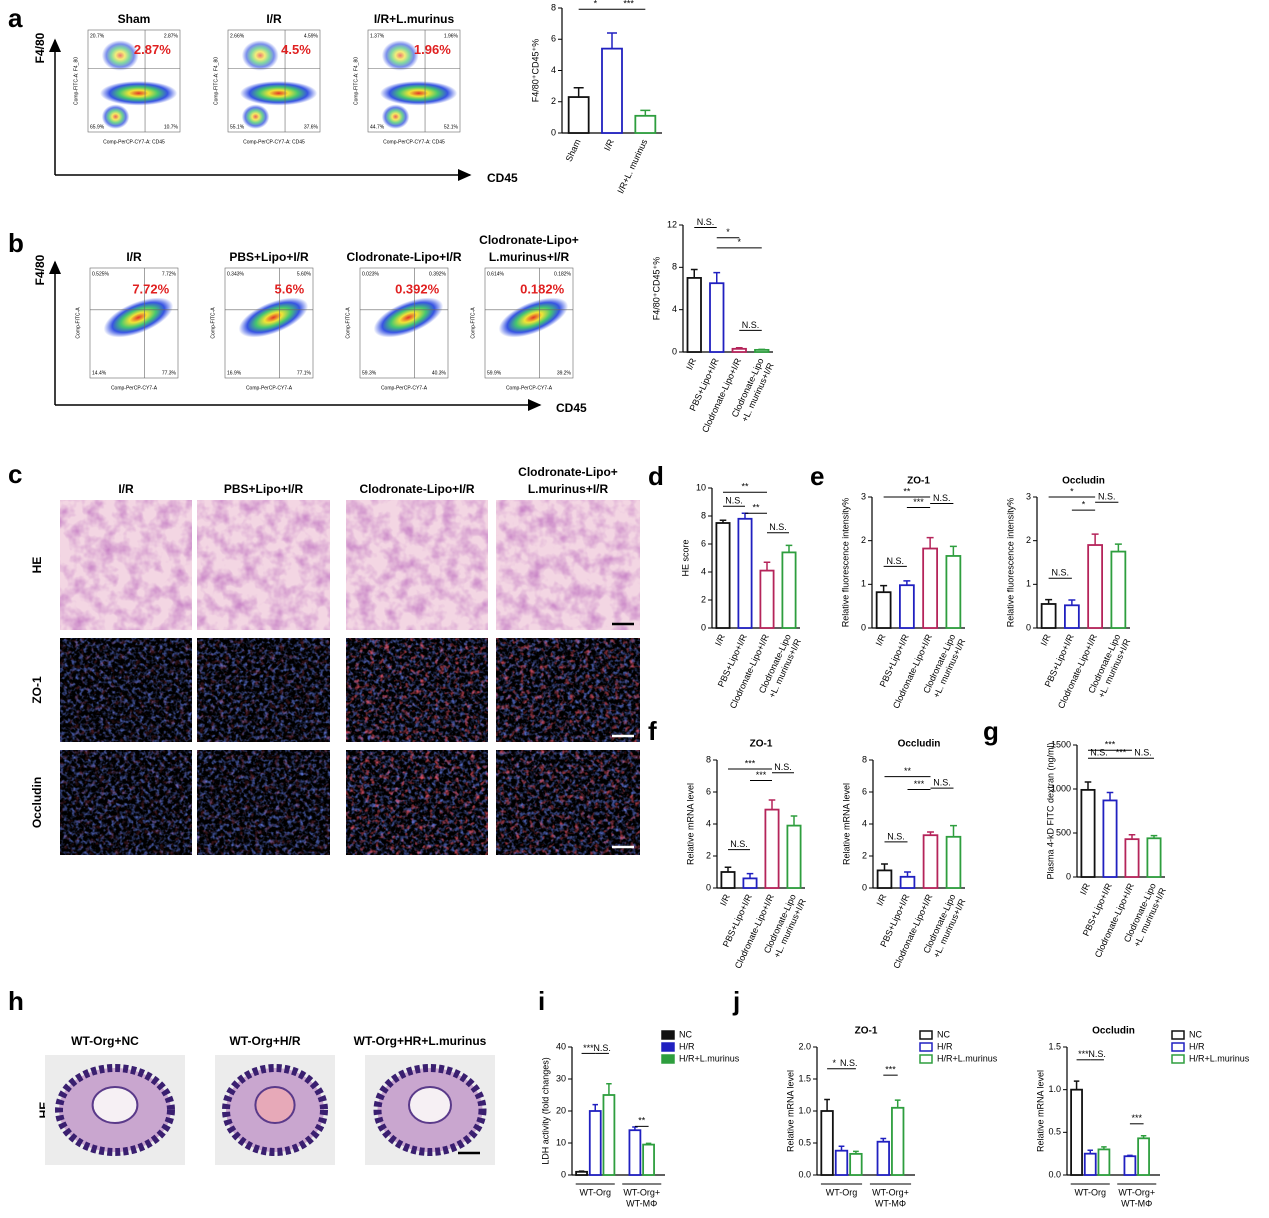  Describe the element at coordinates (918, 481) in the screenshot. I see `chart-title: ZO-1` at that location.